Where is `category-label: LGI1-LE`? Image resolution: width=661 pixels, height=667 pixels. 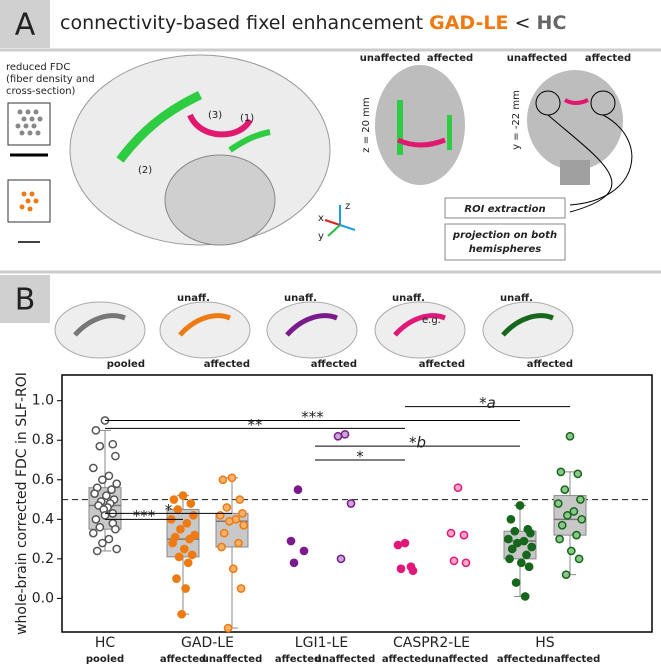 category-label: LGI1-LE is located at coordinates (321, 643).